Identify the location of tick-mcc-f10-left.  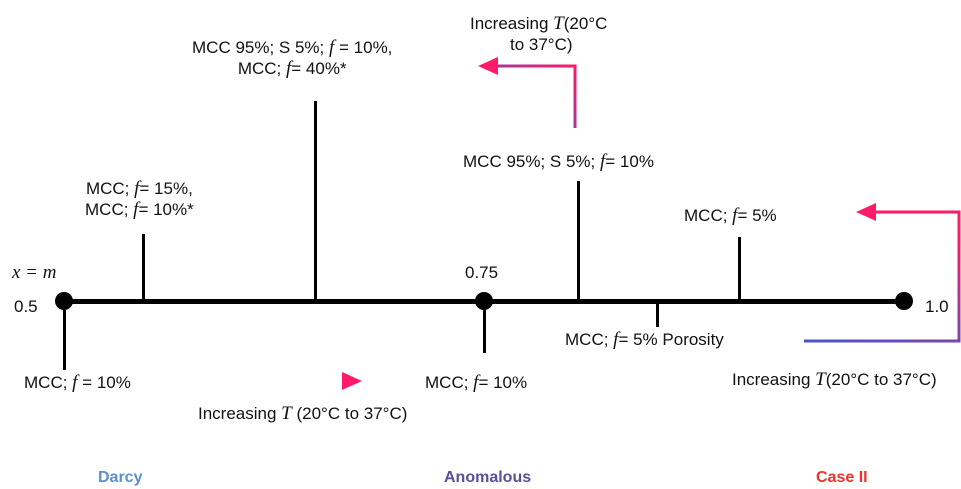
(64, 335).